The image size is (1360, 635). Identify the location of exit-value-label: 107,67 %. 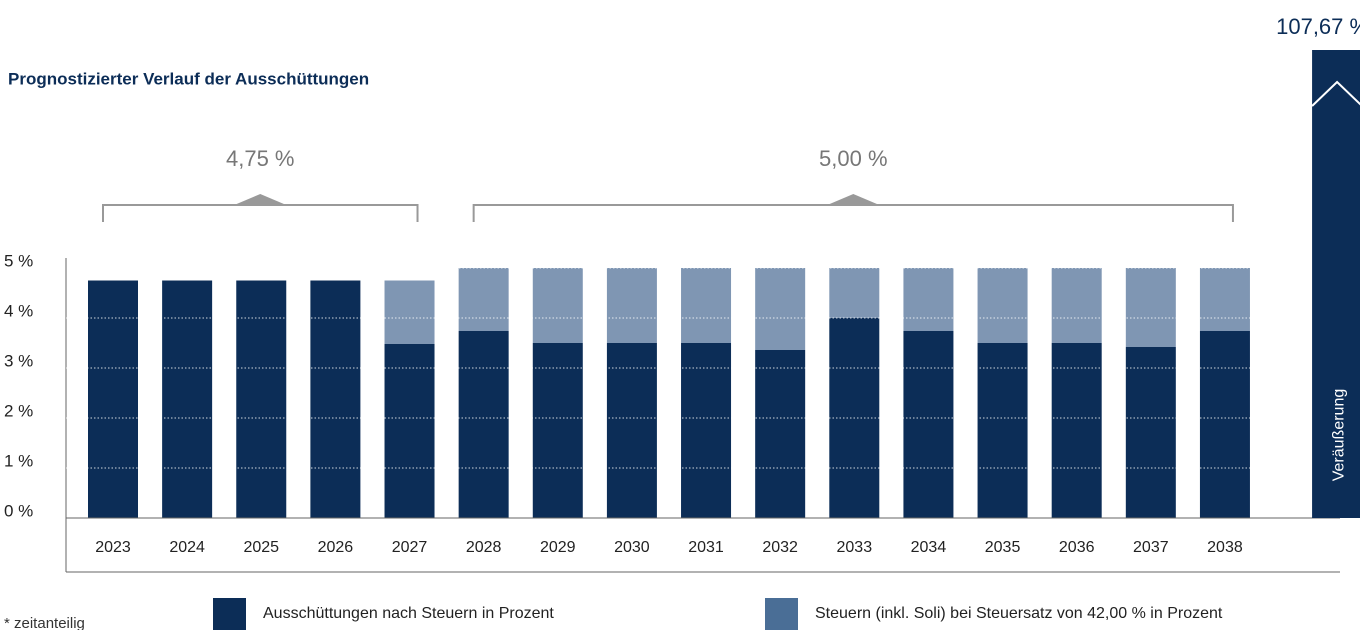
(1318, 26).